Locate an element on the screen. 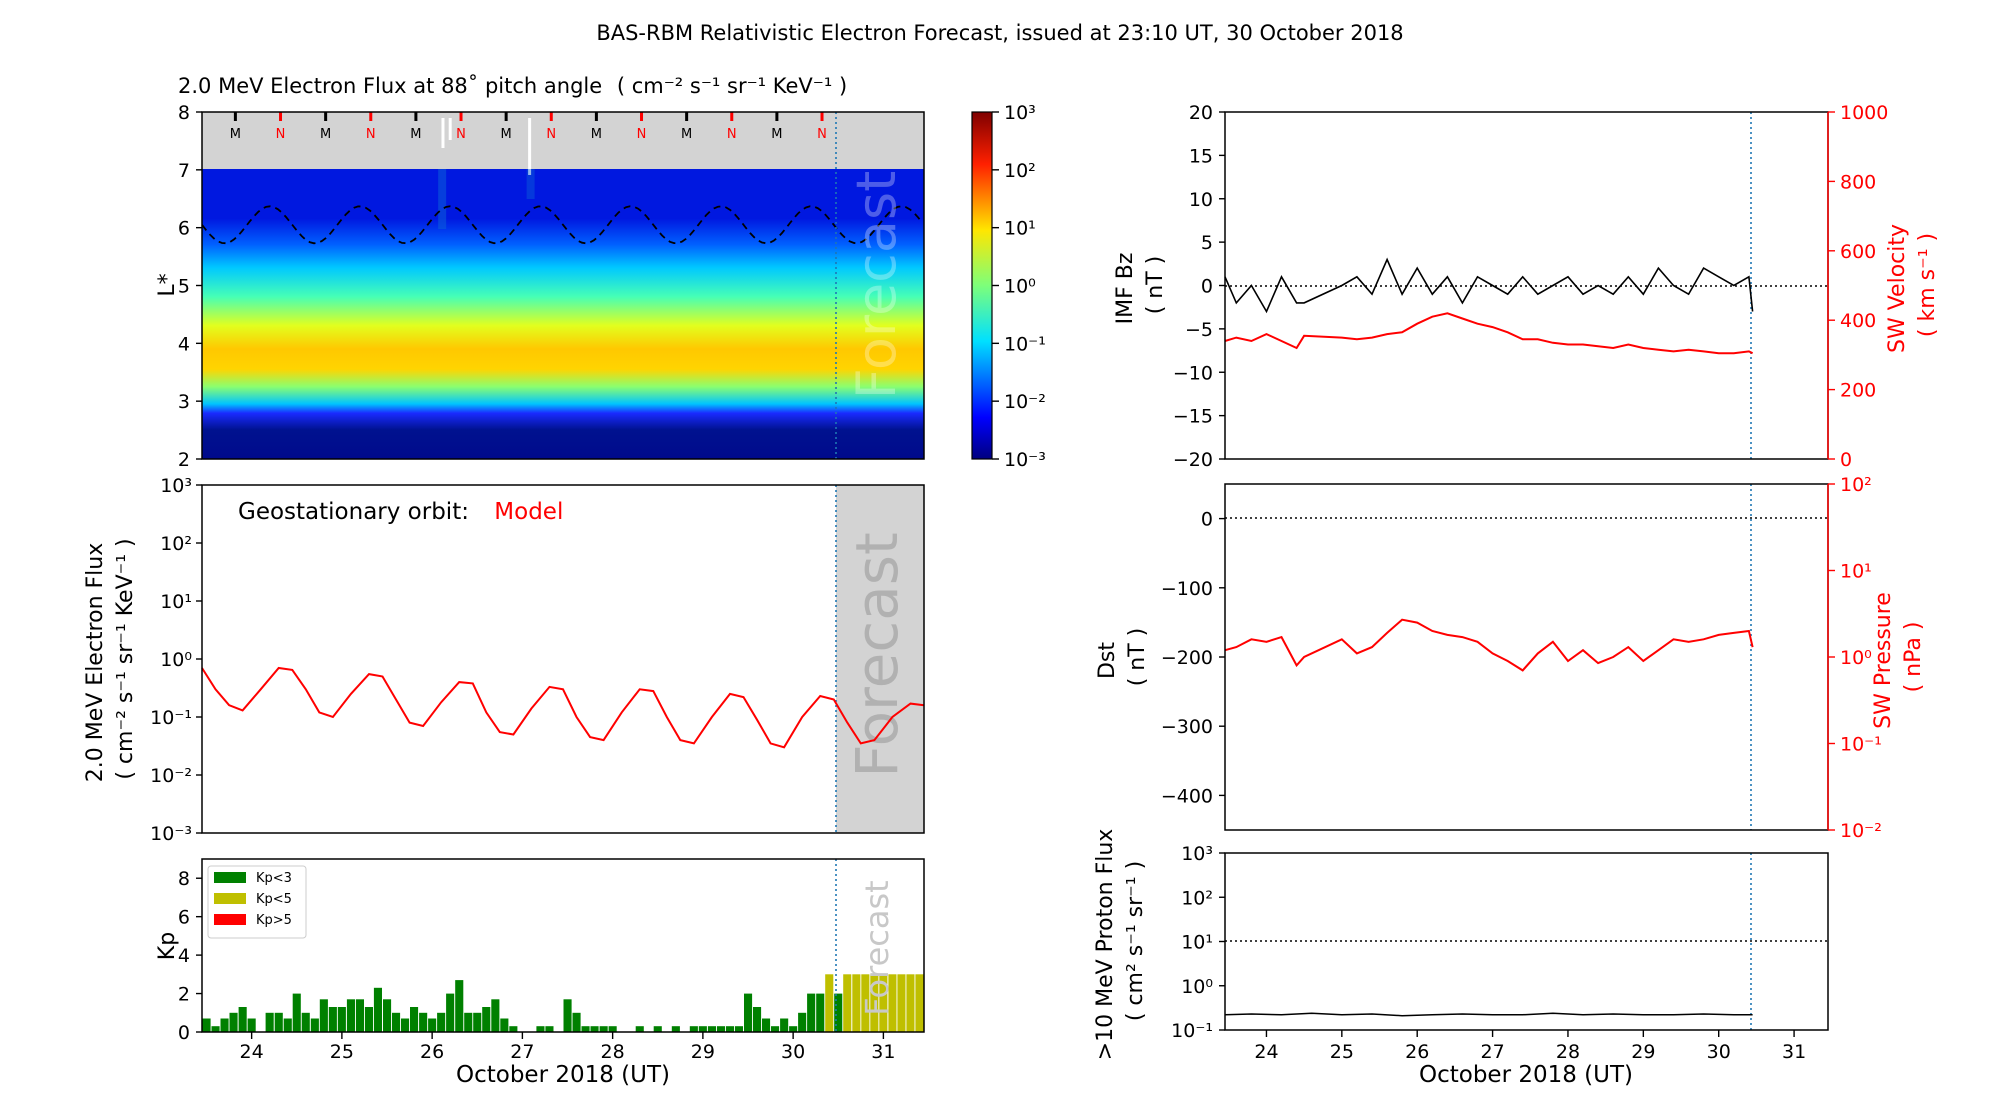 This screenshot has width=2000, height=1100. proton-xtick-label: 28 is located at coordinates (1568, 1052).